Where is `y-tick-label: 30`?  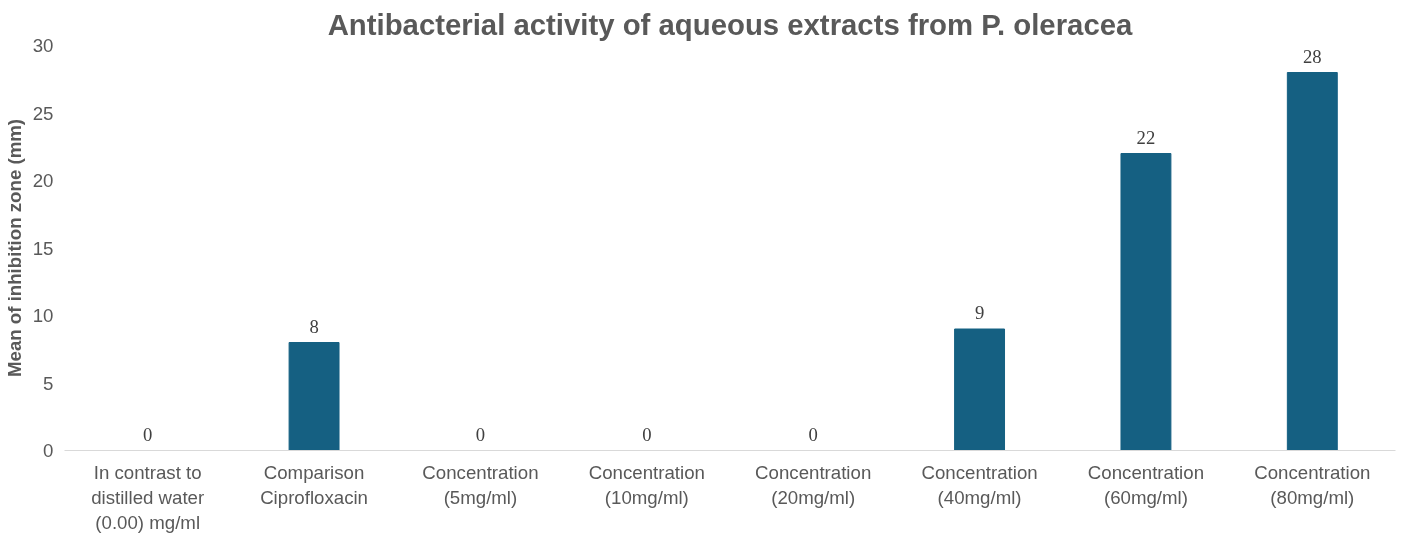
y-tick-label: 30 is located at coordinates (43, 45).